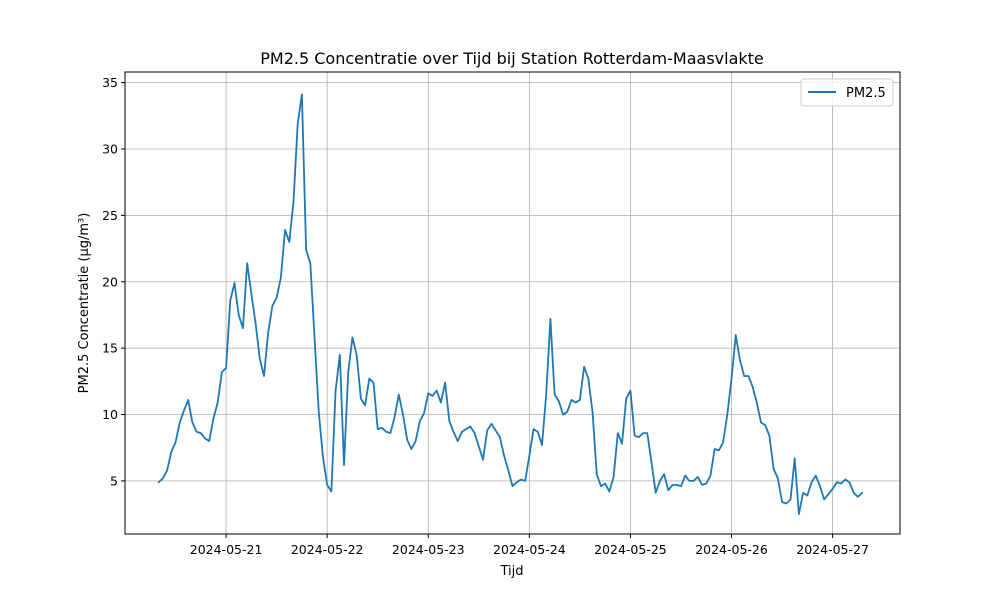 Image resolution: width=1000 pixels, height=600 pixels. Describe the element at coordinates (428, 549) in the screenshot. I see `x-tick-label: 2024-05-23` at that location.